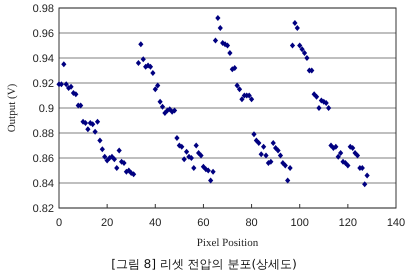 The image size is (408, 278). What do you see at coordinates (227, 243) in the screenshot?
I see `x-axis-title: Pixel Position` at bounding box center [227, 243].